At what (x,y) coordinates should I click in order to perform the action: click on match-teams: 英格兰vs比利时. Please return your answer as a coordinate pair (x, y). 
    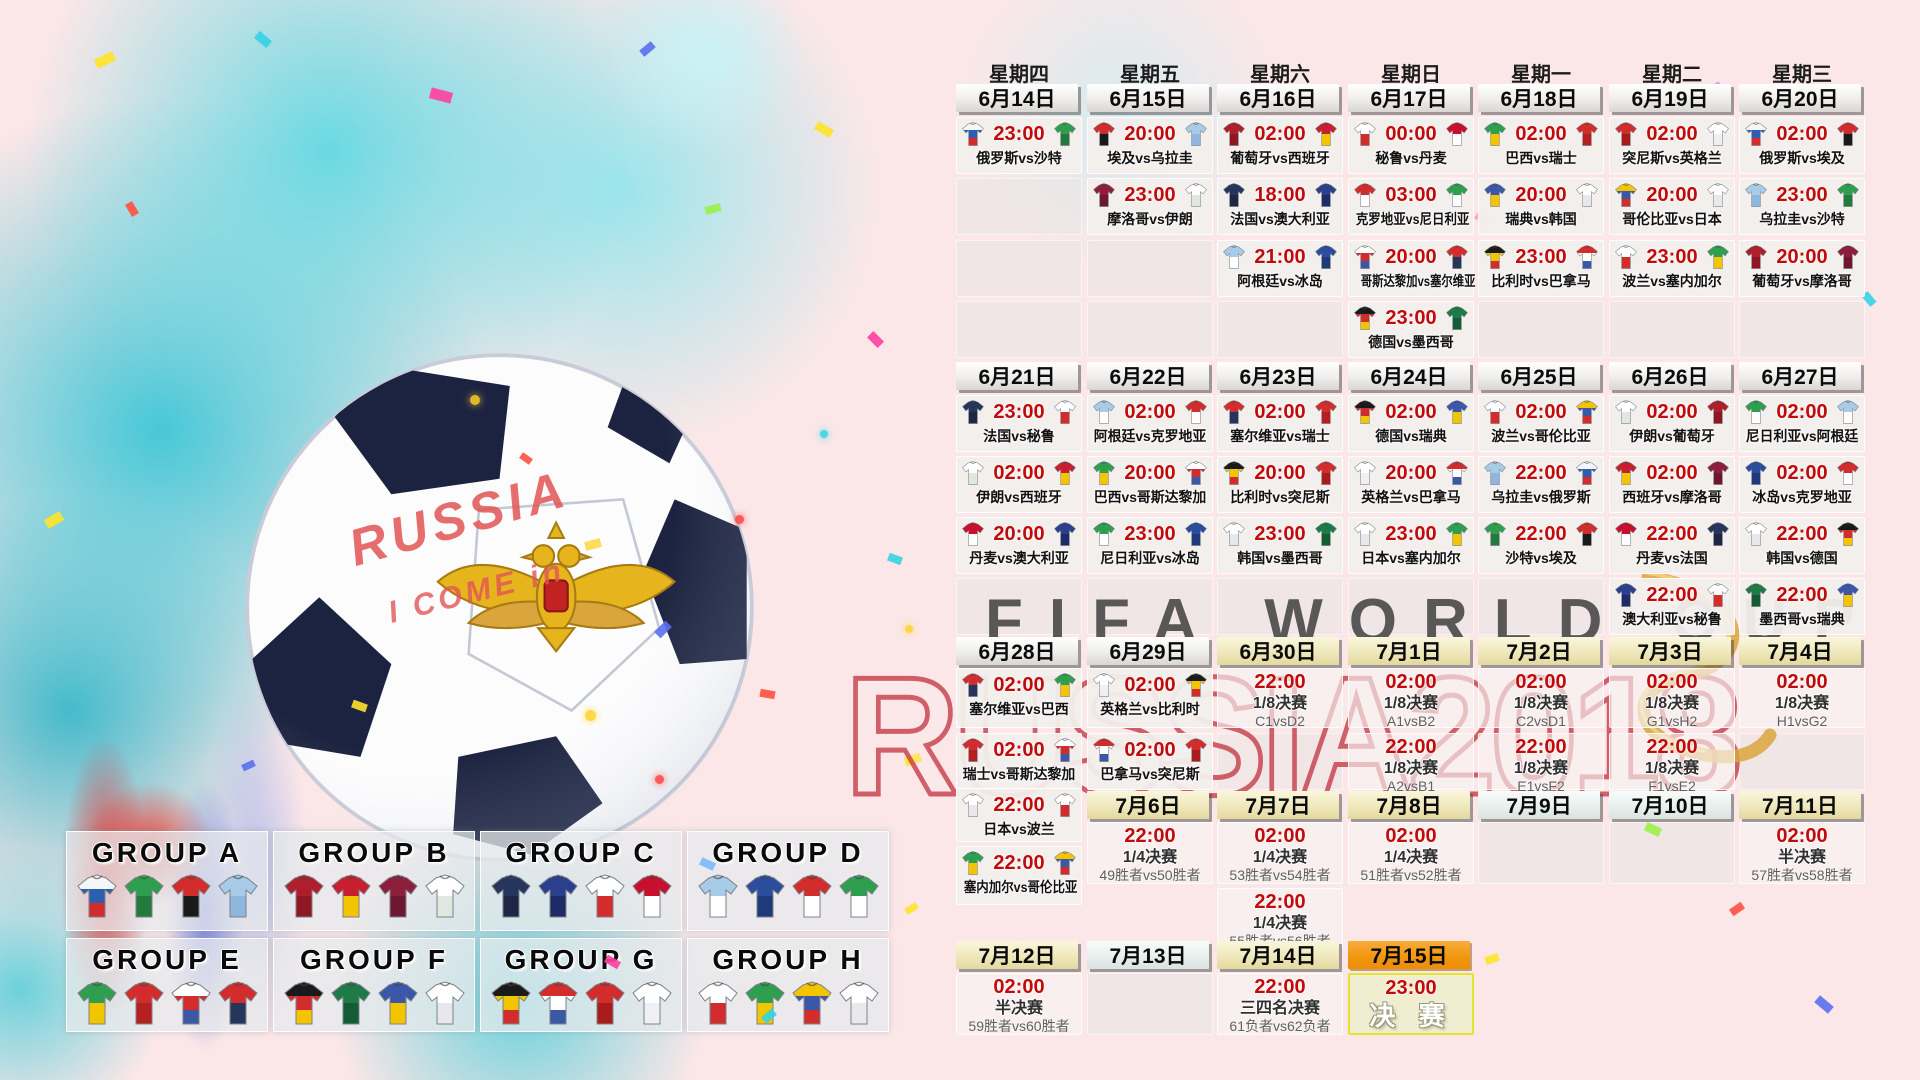
    Looking at the image, I should click on (1150, 709).